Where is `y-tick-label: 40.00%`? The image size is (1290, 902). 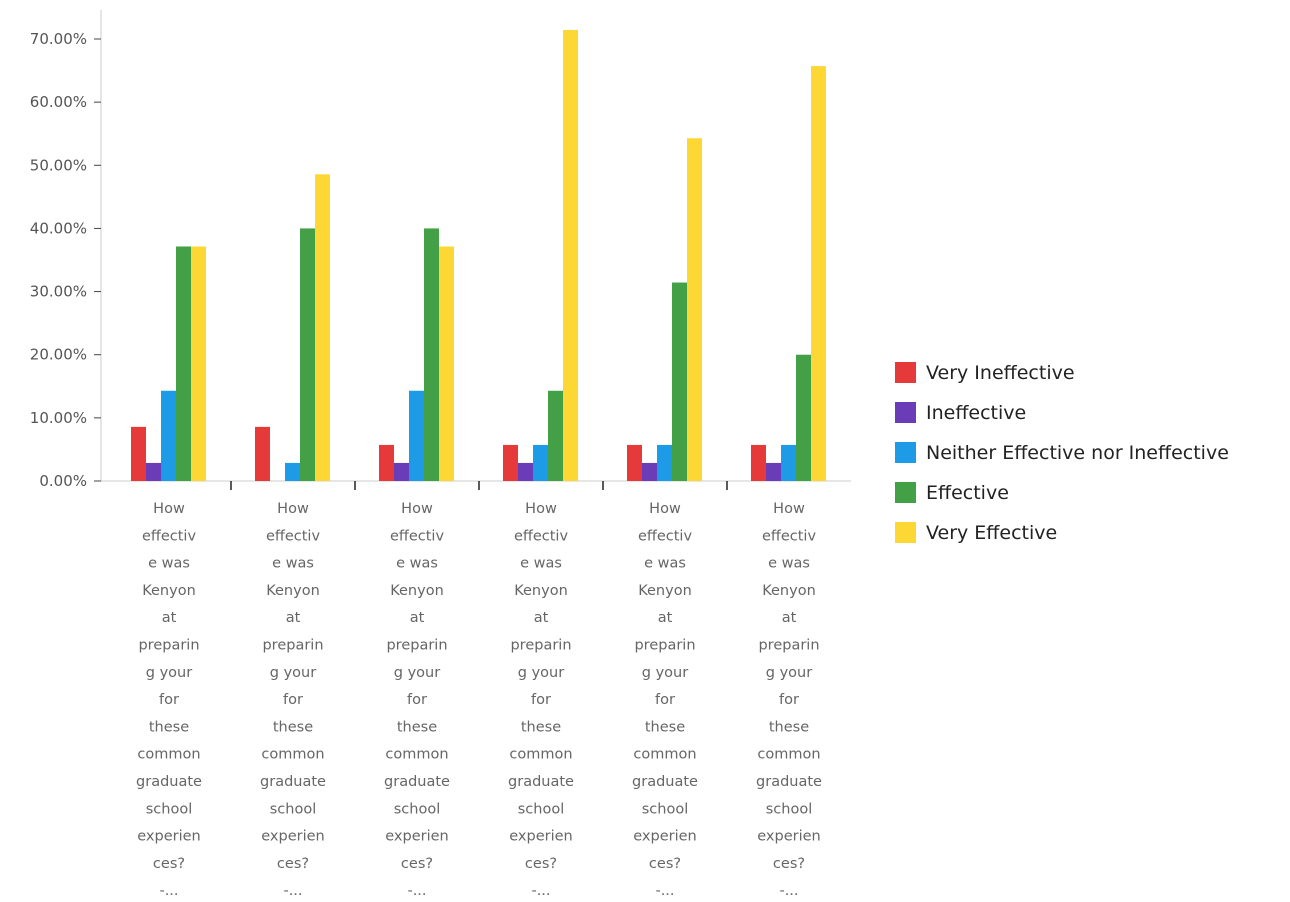 y-tick-label: 40.00% is located at coordinates (58, 228).